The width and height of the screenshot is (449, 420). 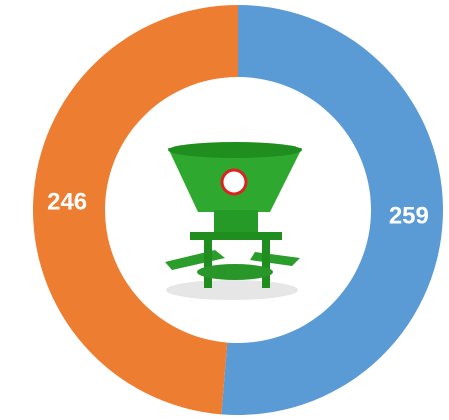 What do you see at coordinates (236, 236) in the screenshot?
I see `frame` at bounding box center [236, 236].